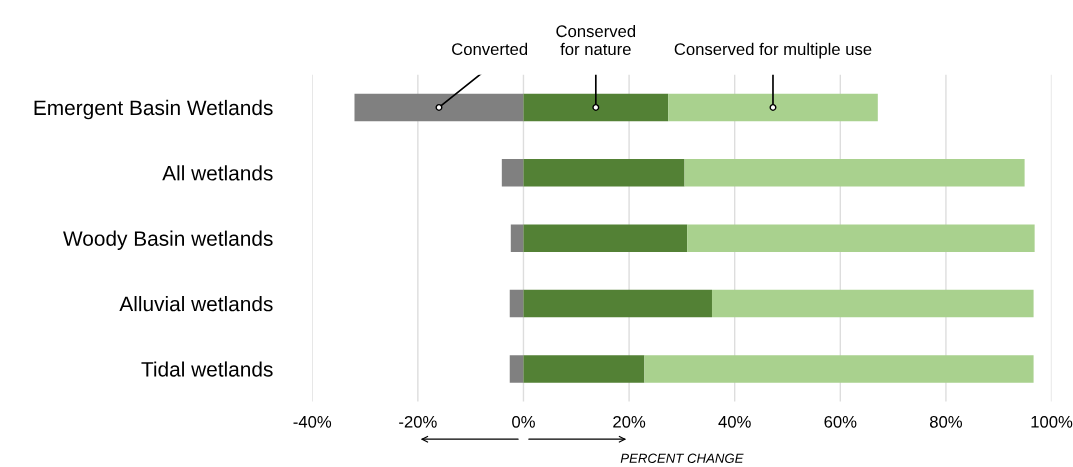  I want to click on text: Conserved for nature, so click(596, 40).